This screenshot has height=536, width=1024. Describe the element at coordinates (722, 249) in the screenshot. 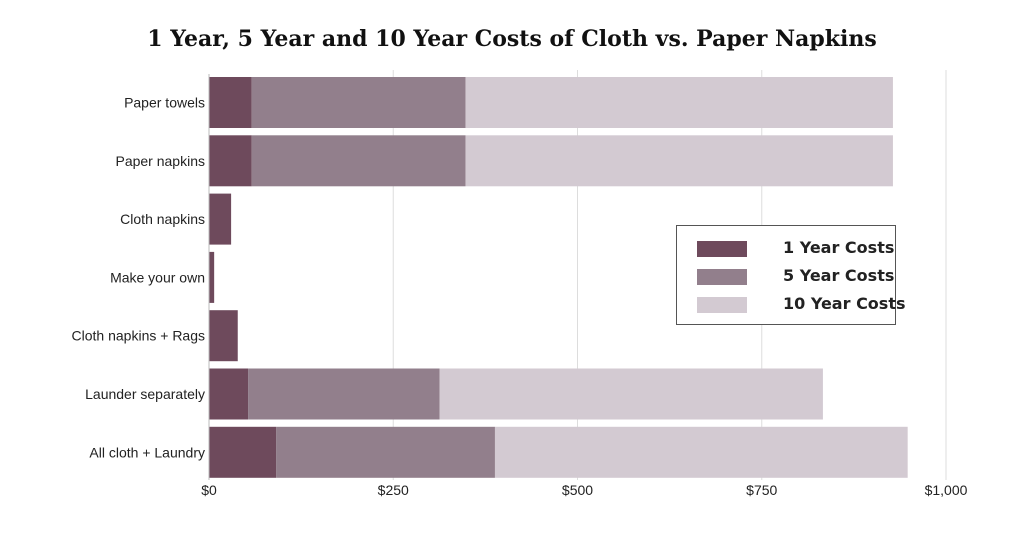

I see `legend-swatch-1-year` at that location.